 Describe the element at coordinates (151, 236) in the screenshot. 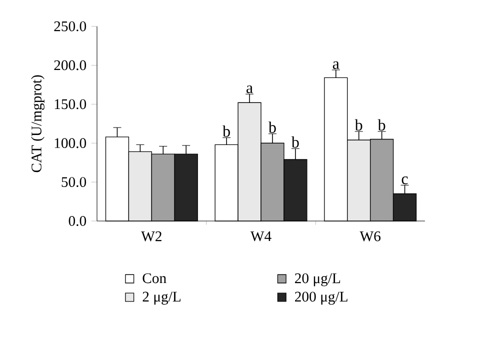

I see `x-tick-label: W2` at that location.